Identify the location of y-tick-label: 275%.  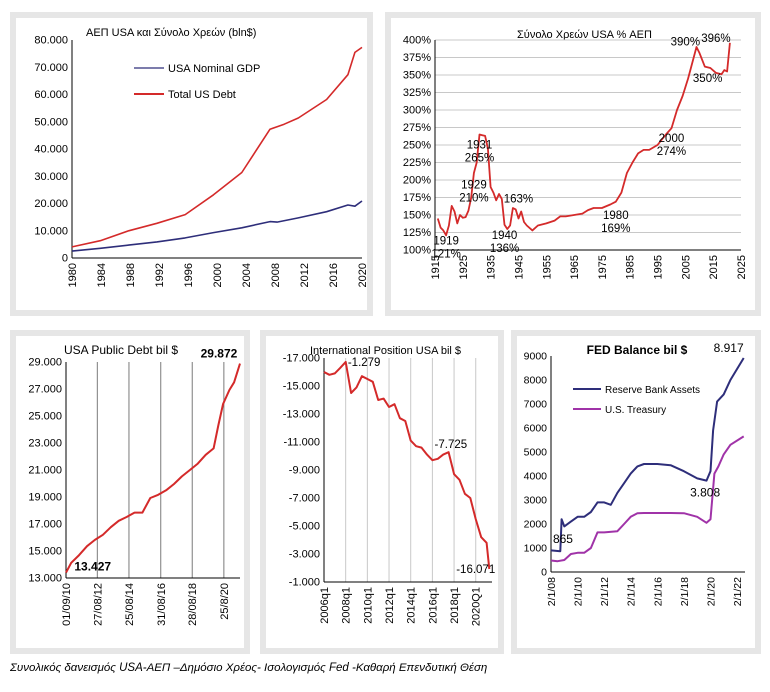
(417, 128).